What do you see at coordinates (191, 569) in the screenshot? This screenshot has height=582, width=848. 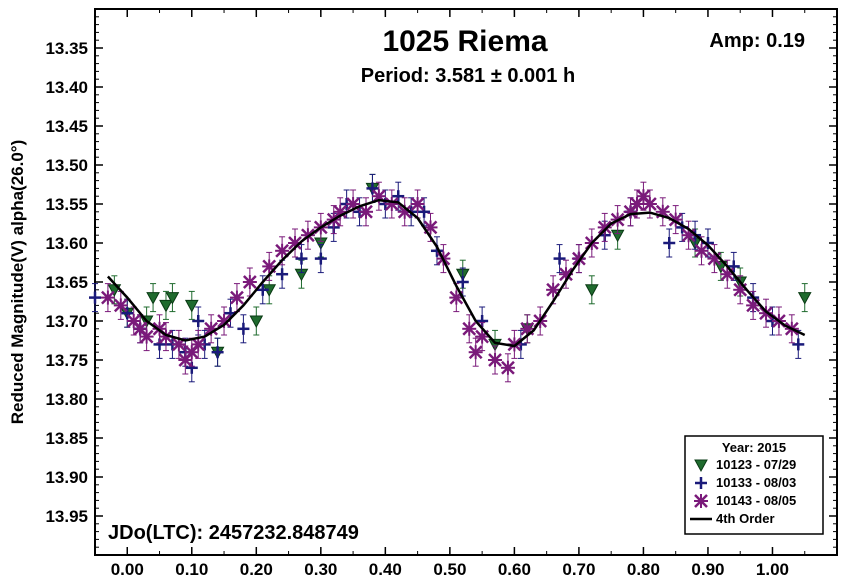 I see `x-tick-label: 0.10` at bounding box center [191, 569].